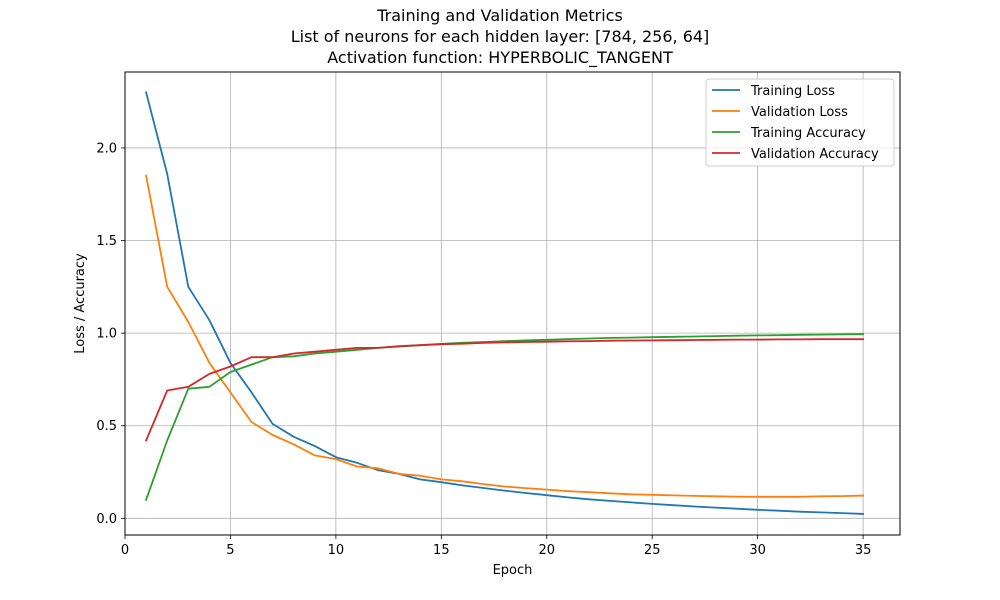 The height and width of the screenshot is (600, 1000). I want to click on y-tick-label: 1.5, so click(106, 241).